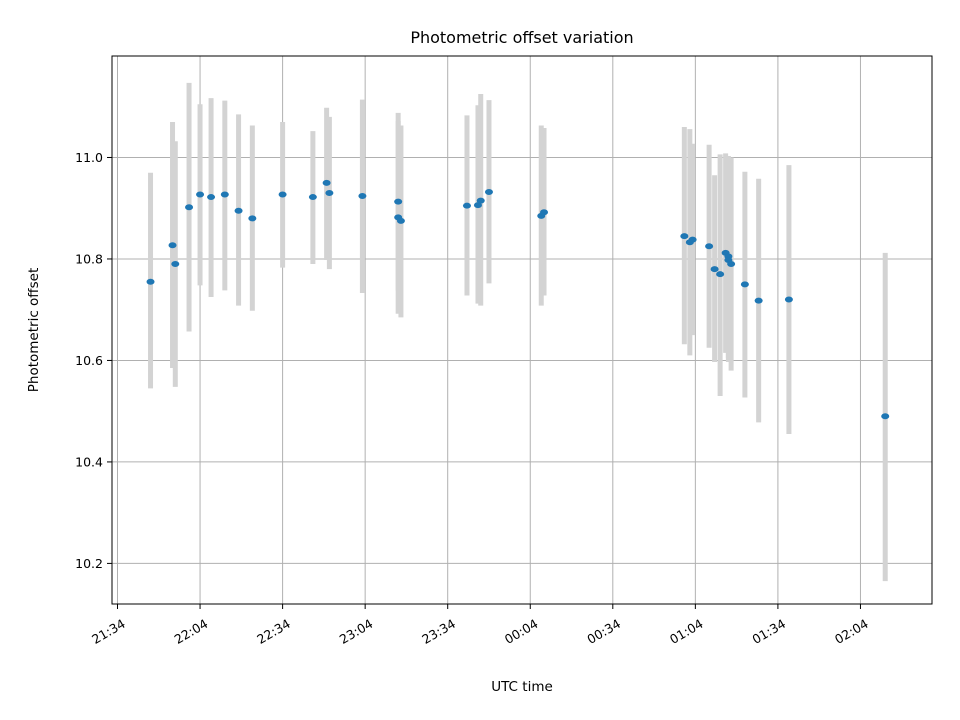  What do you see at coordinates (89, 563) in the screenshot?
I see `y-tick-label: 10.2` at bounding box center [89, 563].